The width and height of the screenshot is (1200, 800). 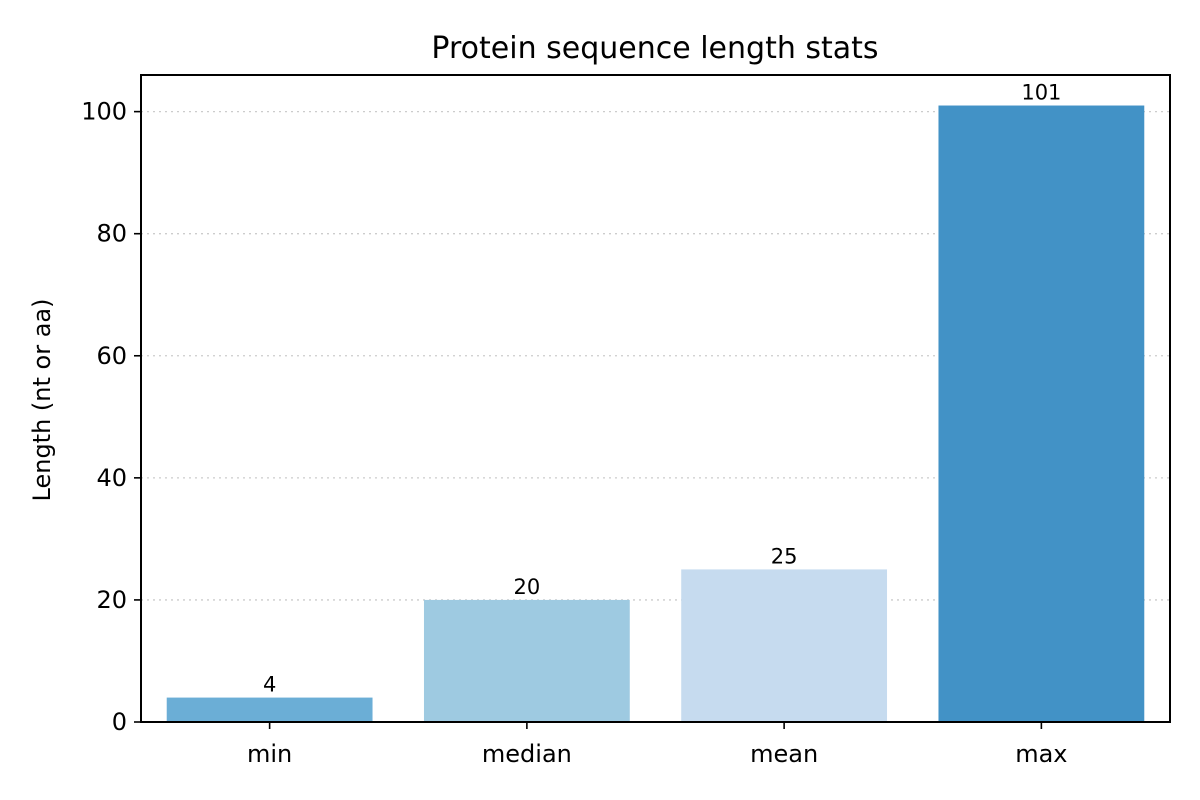 What do you see at coordinates (654, 48) in the screenshot?
I see `chart-title: Protein sequence length stats` at bounding box center [654, 48].